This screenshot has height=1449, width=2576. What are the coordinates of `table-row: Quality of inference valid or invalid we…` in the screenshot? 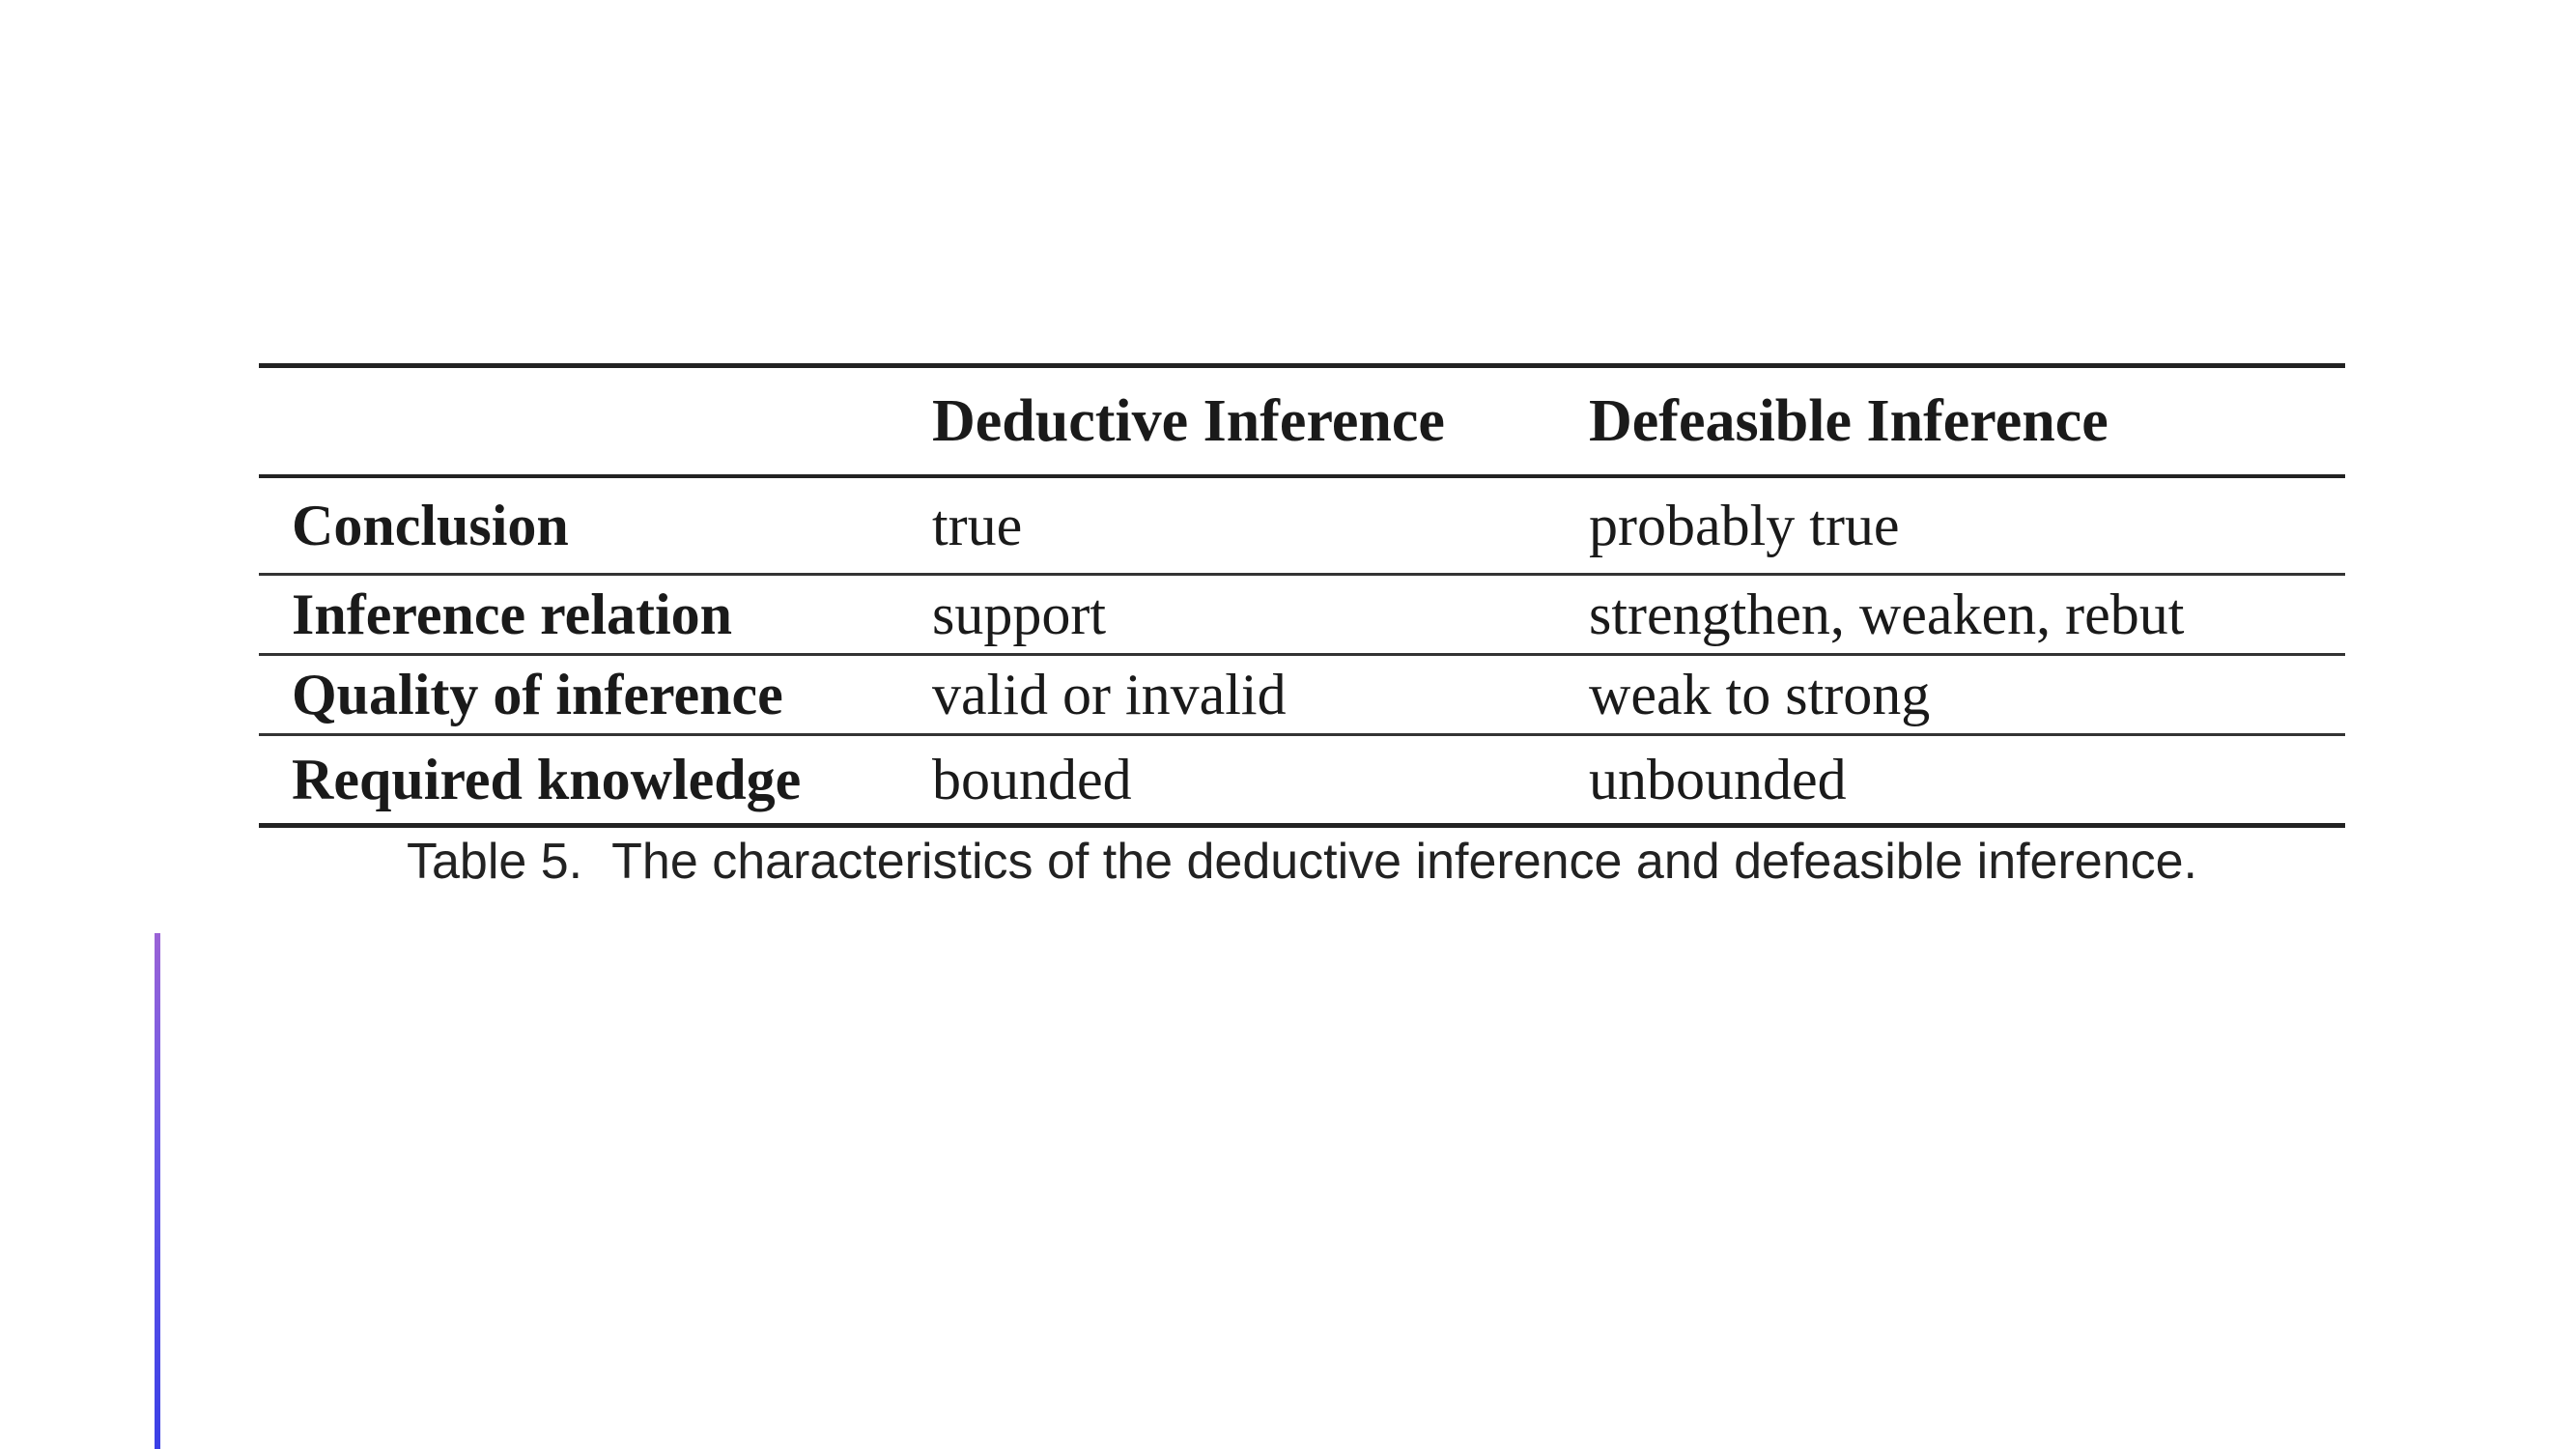 It's located at (1302, 695).